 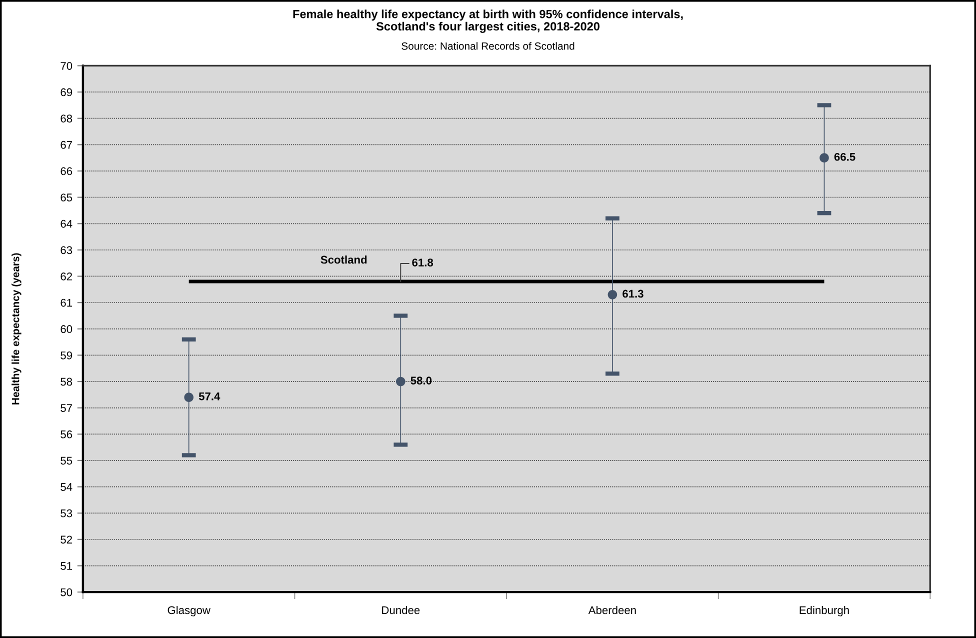 What do you see at coordinates (66, 540) in the screenshot?
I see `y-tick-label: 52` at bounding box center [66, 540].